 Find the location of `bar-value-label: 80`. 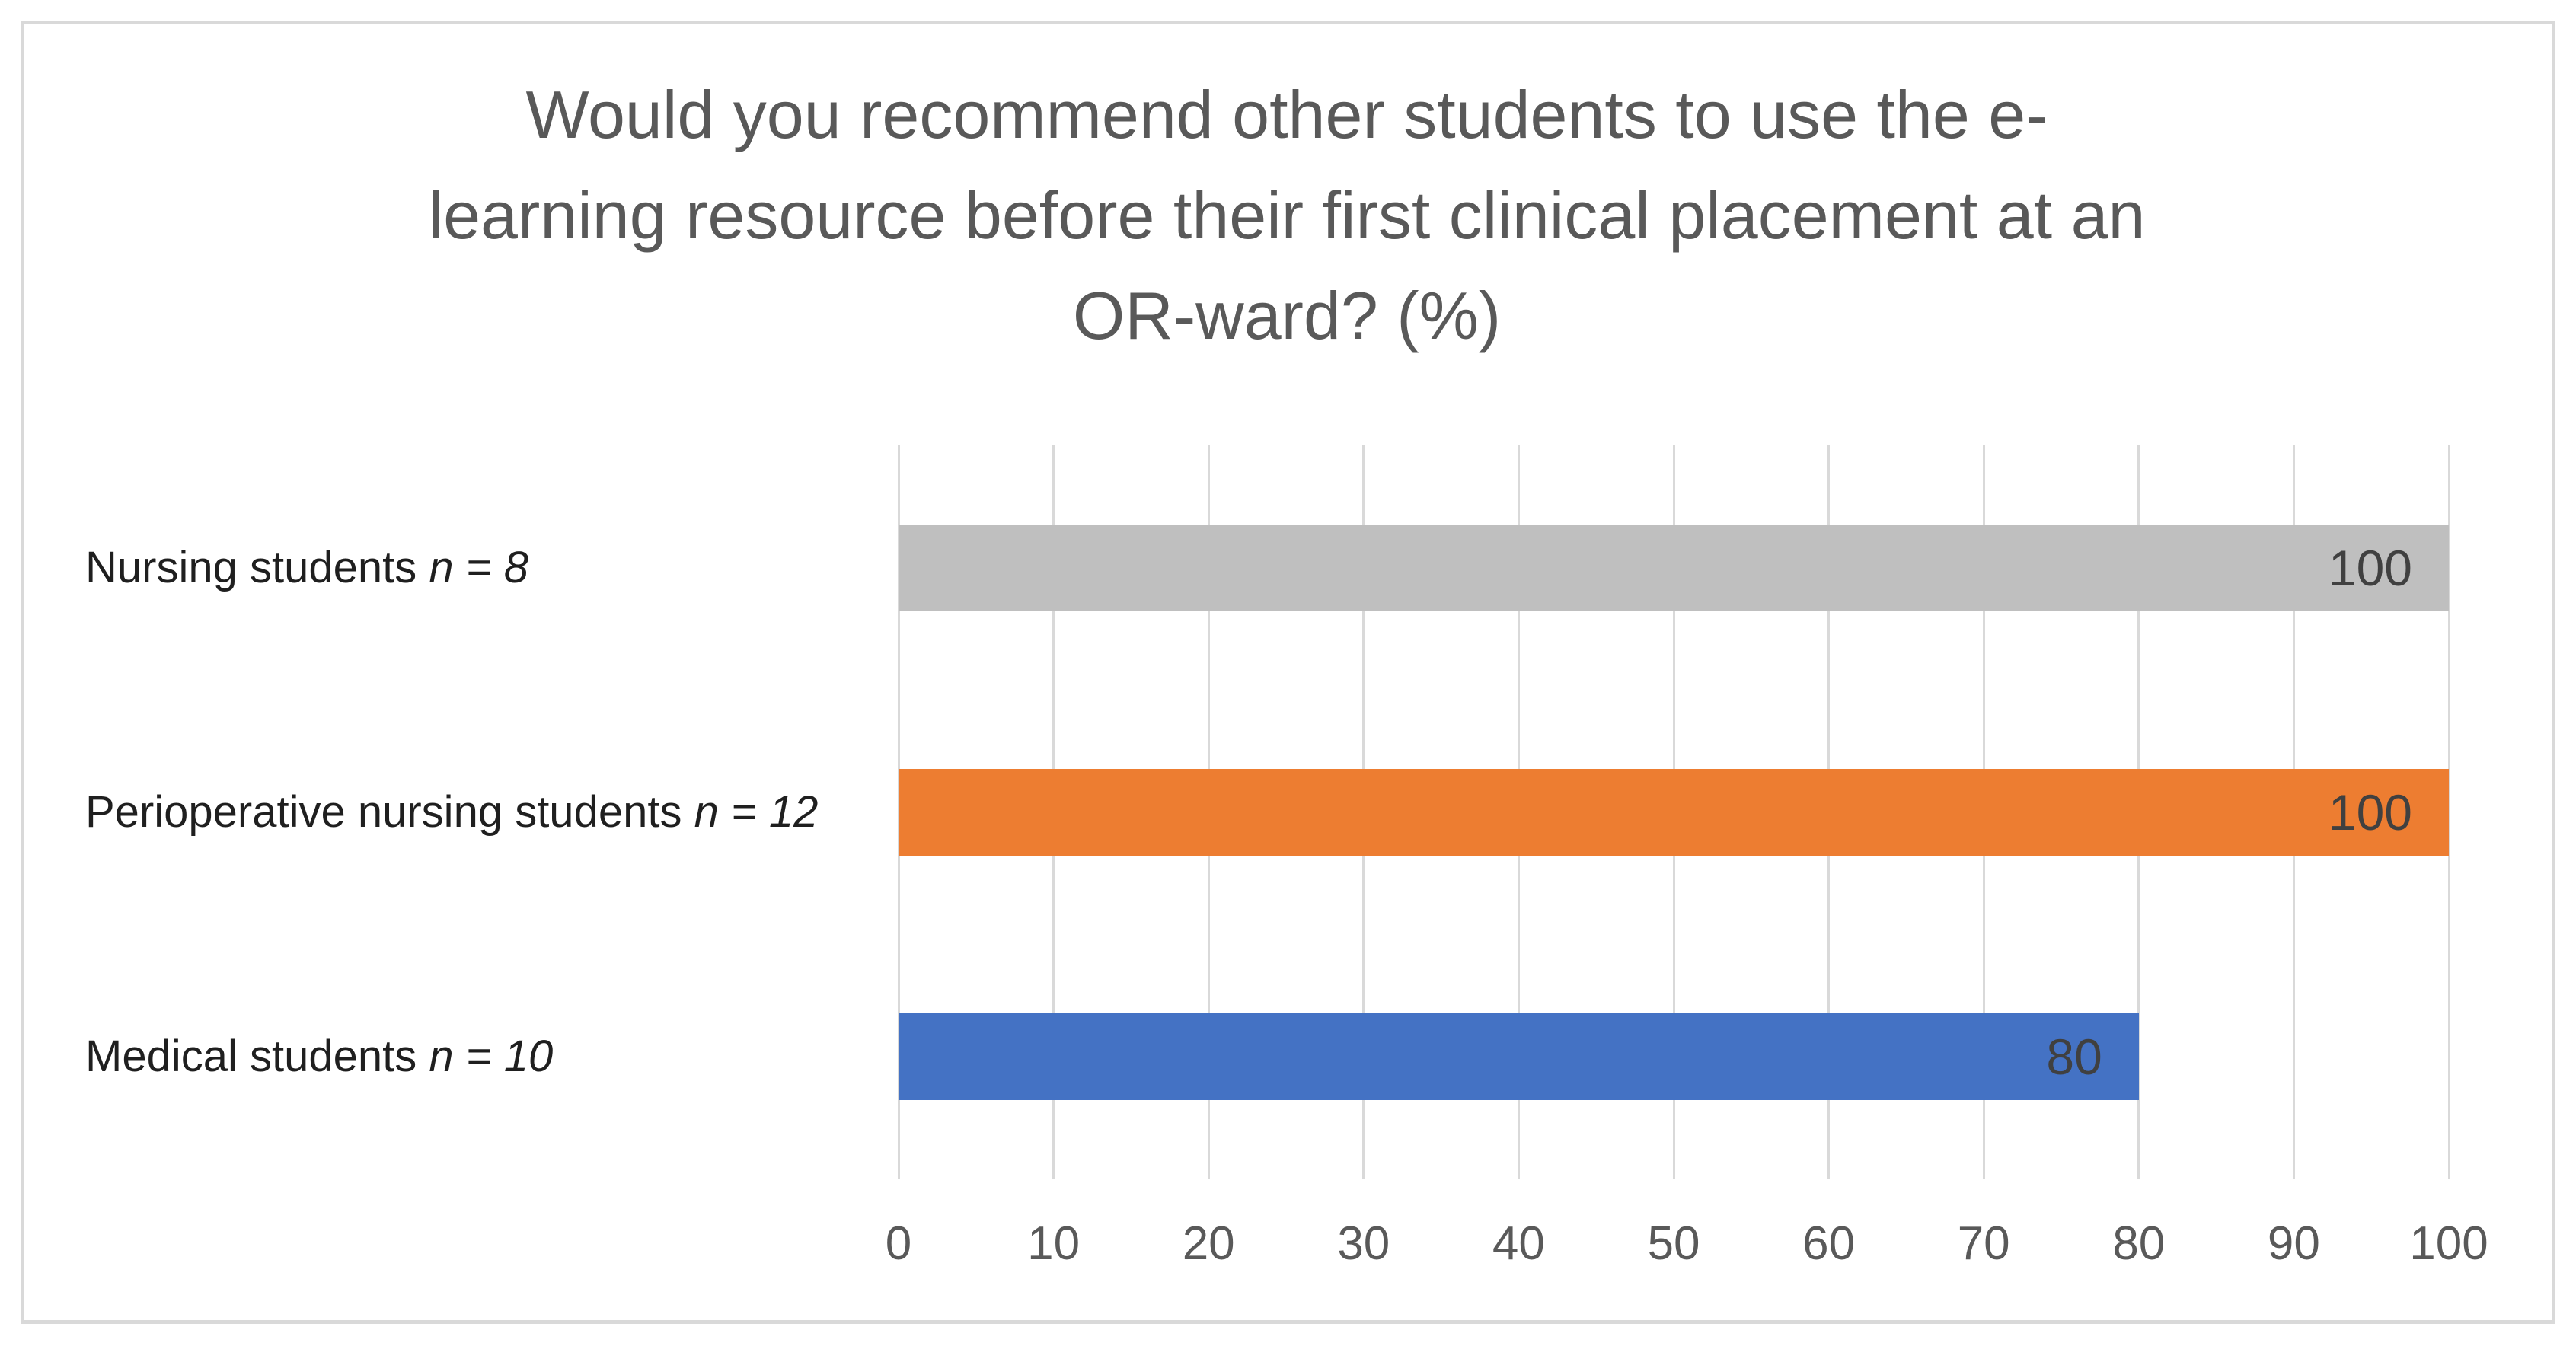

bar-value-label: 80 is located at coordinates (2074, 1056).